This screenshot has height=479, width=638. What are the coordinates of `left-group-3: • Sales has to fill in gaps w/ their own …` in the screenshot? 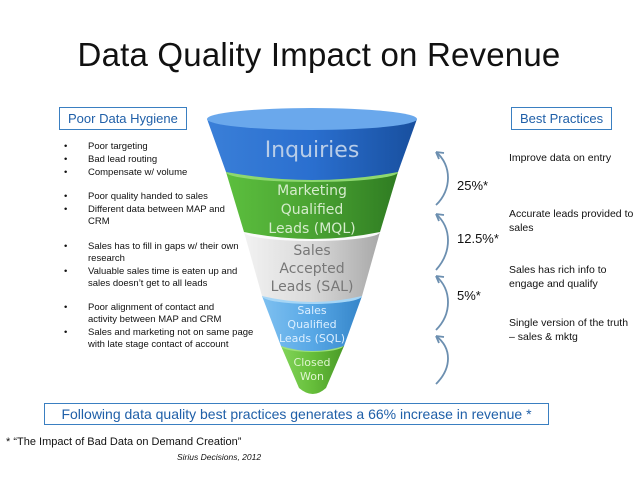 It's located at (161, 266).